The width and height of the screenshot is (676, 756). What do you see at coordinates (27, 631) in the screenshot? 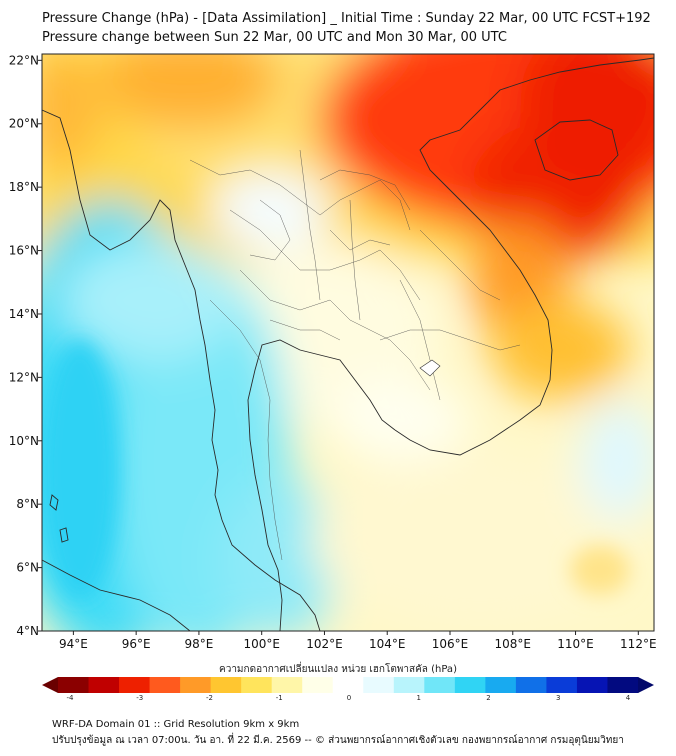
I see `lat-tick-label: 4°N` at bounding box center [27, 631].